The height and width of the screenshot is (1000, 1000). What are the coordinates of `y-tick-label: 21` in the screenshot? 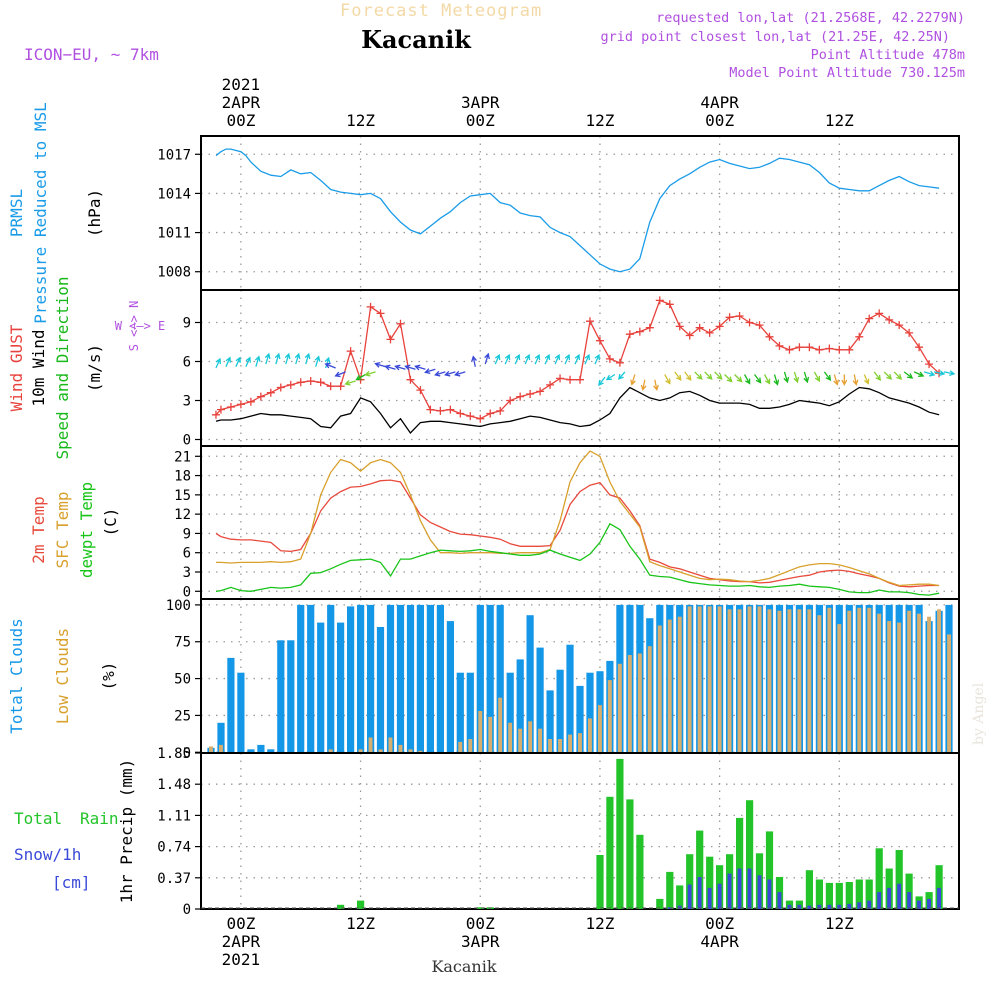 It's located at (182, 457).